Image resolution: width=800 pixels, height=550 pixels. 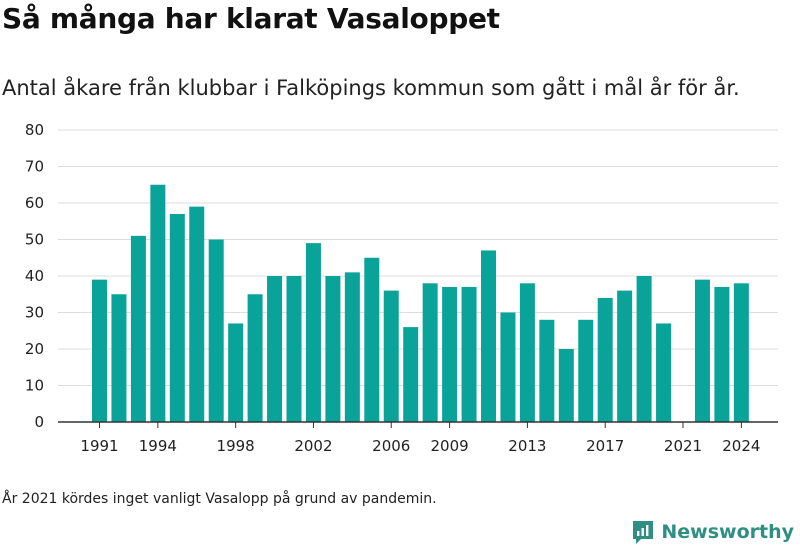 I want to click on y-tick-label: 0, so click(x=39, y=422).